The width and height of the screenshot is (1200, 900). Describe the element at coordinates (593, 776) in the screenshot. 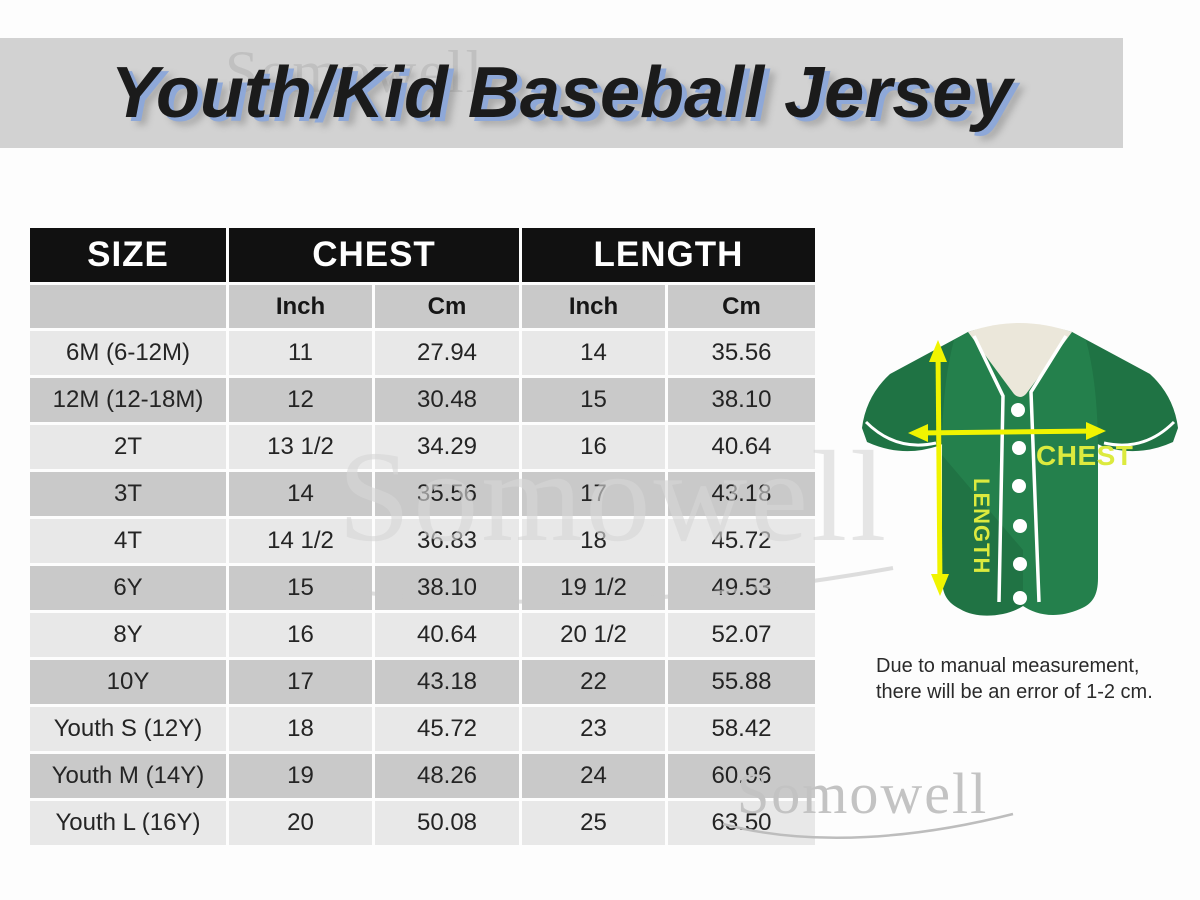

I see `cell-length-inch: 24` at that location.